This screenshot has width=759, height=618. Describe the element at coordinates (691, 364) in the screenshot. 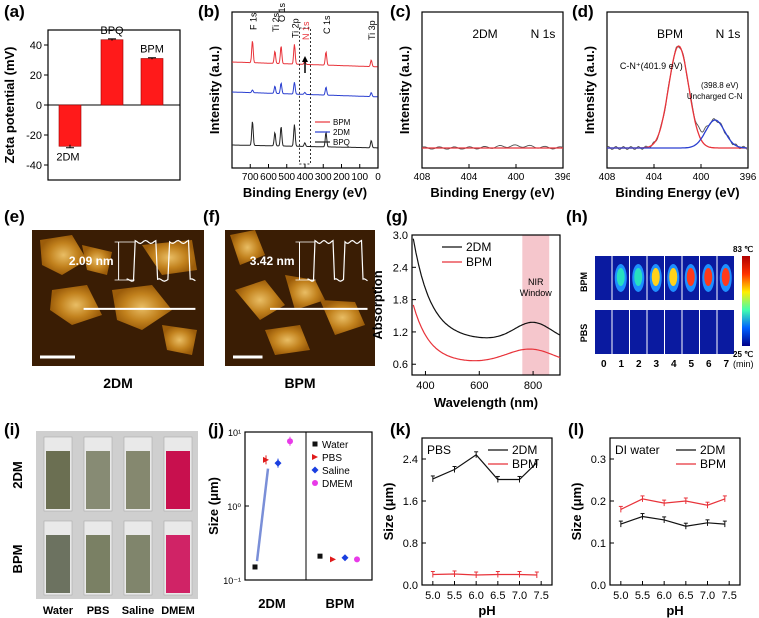

I see `time-tick: 5` at that location.